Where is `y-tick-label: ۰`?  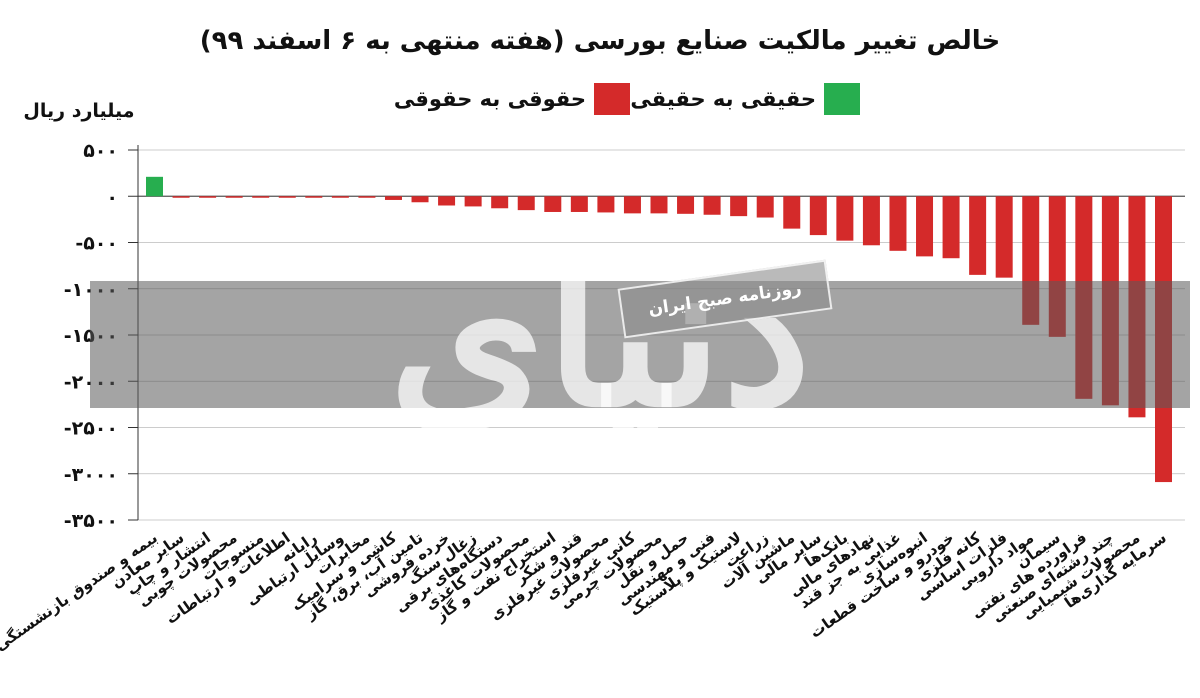
y-tick-label: ۰ is located at coordinates (112, 197).